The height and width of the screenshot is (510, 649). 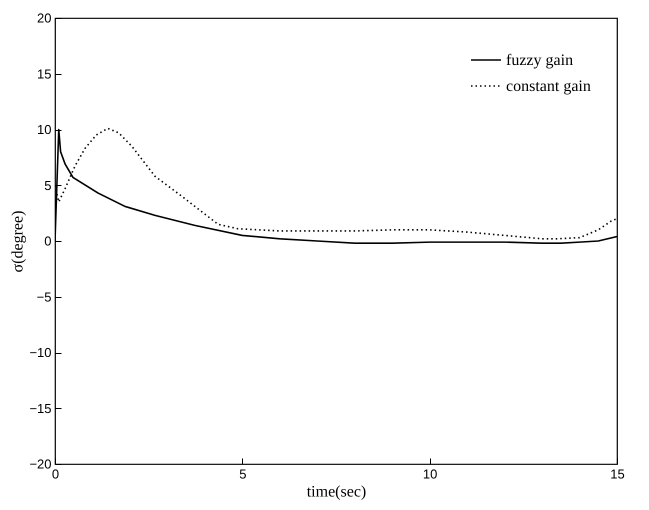 I want to click on y-tick-label: 15, so click(x=44, y=74).